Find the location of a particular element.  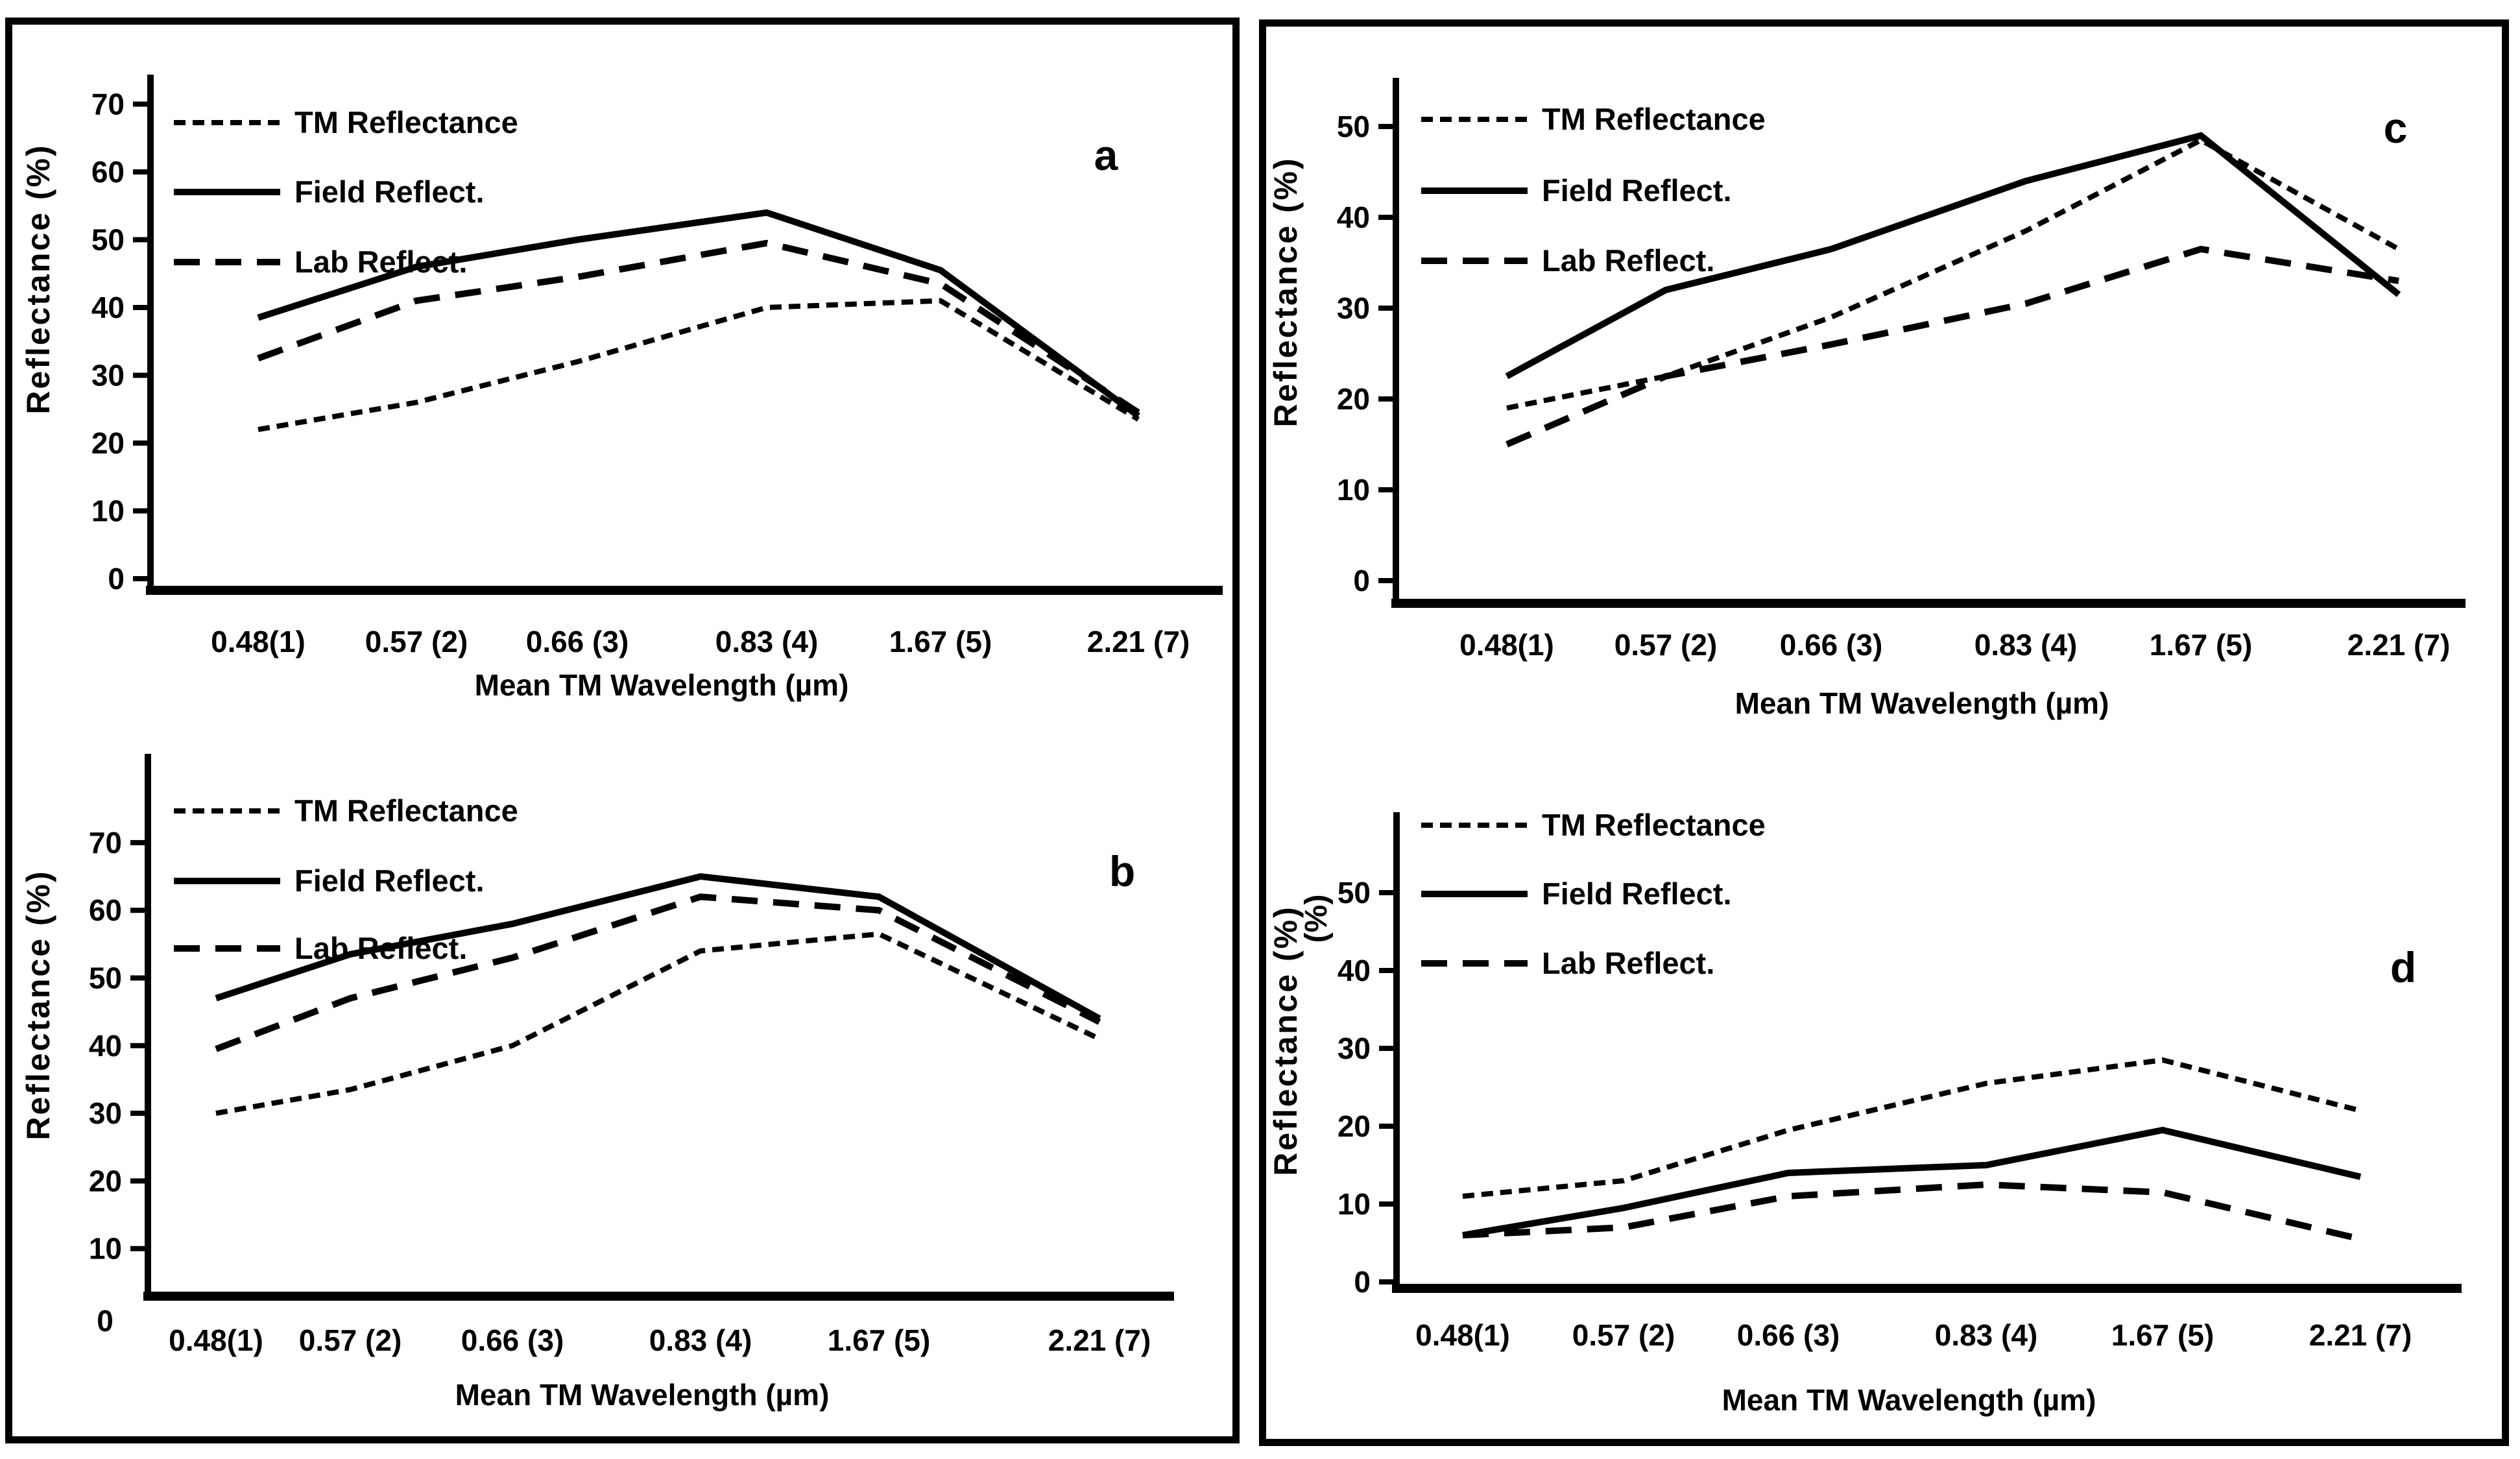

y-tick-label-zero: 0 is located at coordinates (106, 1321).